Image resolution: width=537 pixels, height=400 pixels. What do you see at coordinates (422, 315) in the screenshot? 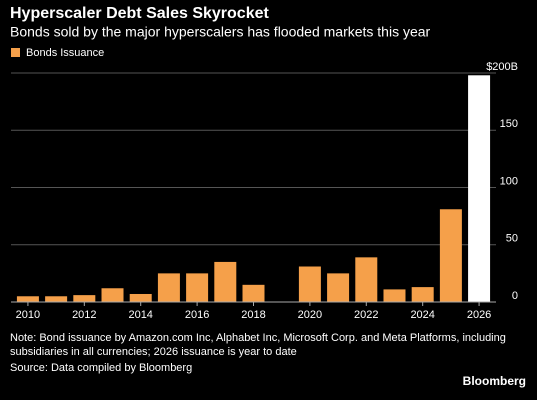
I see `x-tick-label: 2024` at bounding box center [422, 315].